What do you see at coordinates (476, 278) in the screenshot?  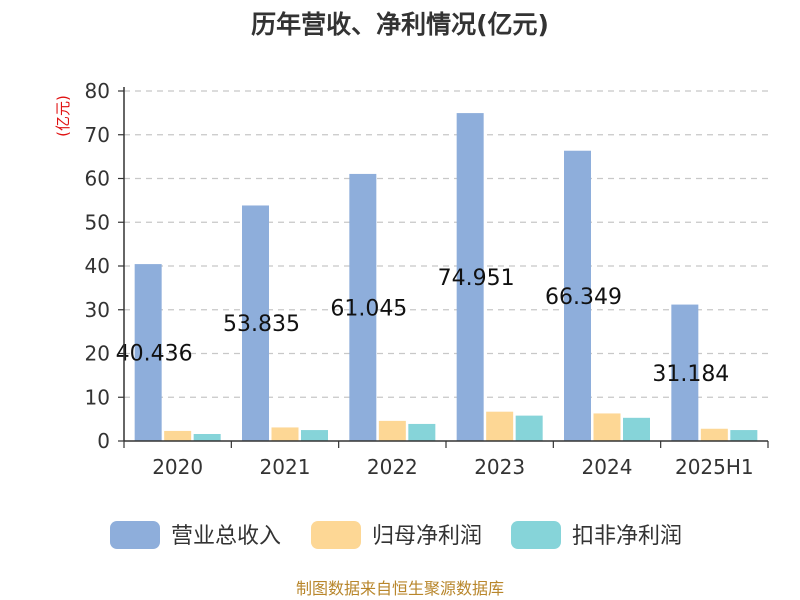 I see `data-label: 74.951` at bounding box center [476, 278].